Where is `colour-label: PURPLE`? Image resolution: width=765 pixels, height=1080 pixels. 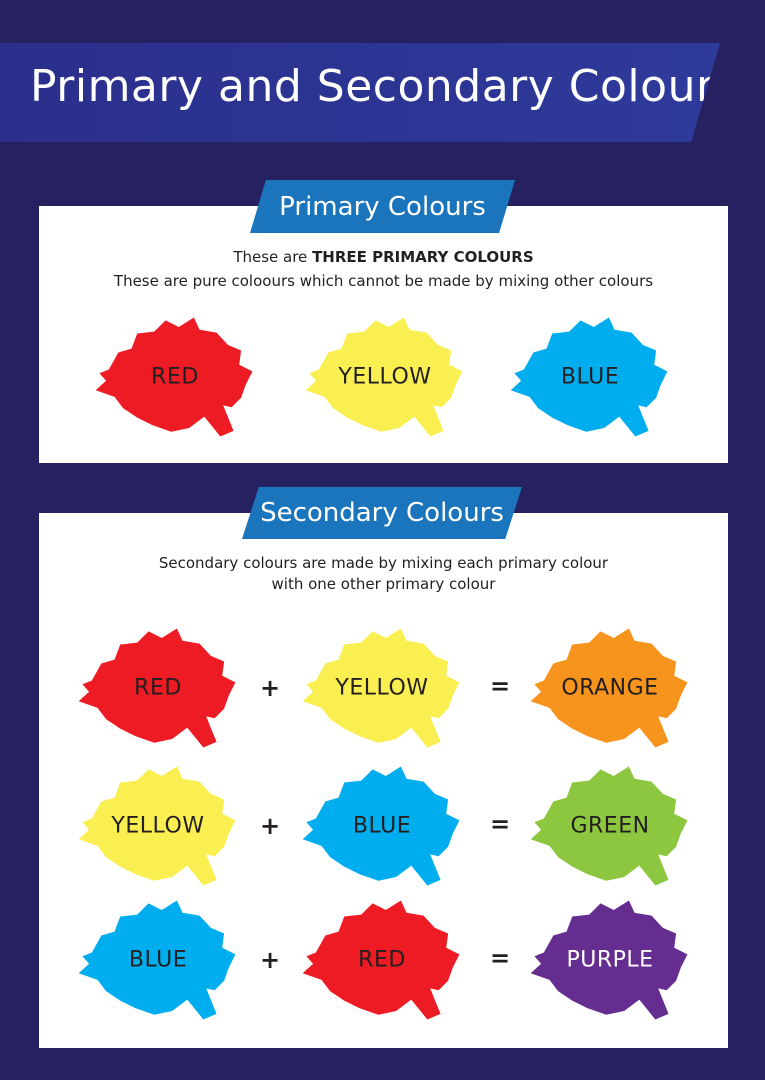 colour-label: PURPLE is located at coordinates (610, 960).